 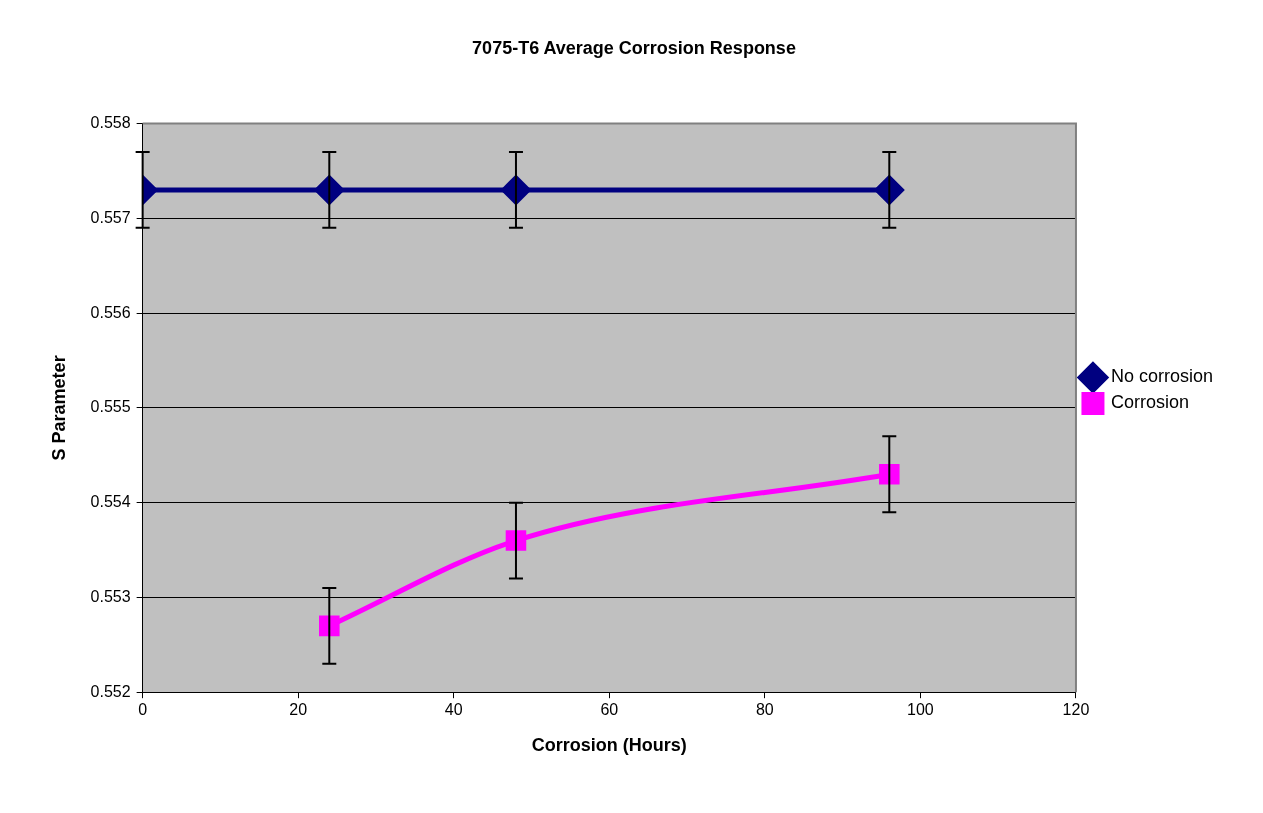 I want to click on x-tick-label: 120, so click(x=1076, y=710).